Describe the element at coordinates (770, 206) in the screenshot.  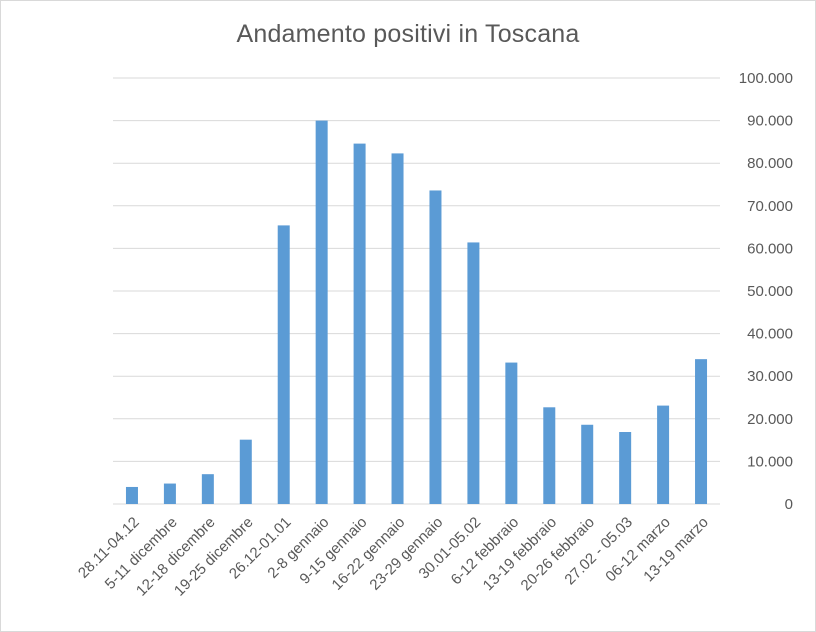
I see `y-tick-label: 70.000` at that location.